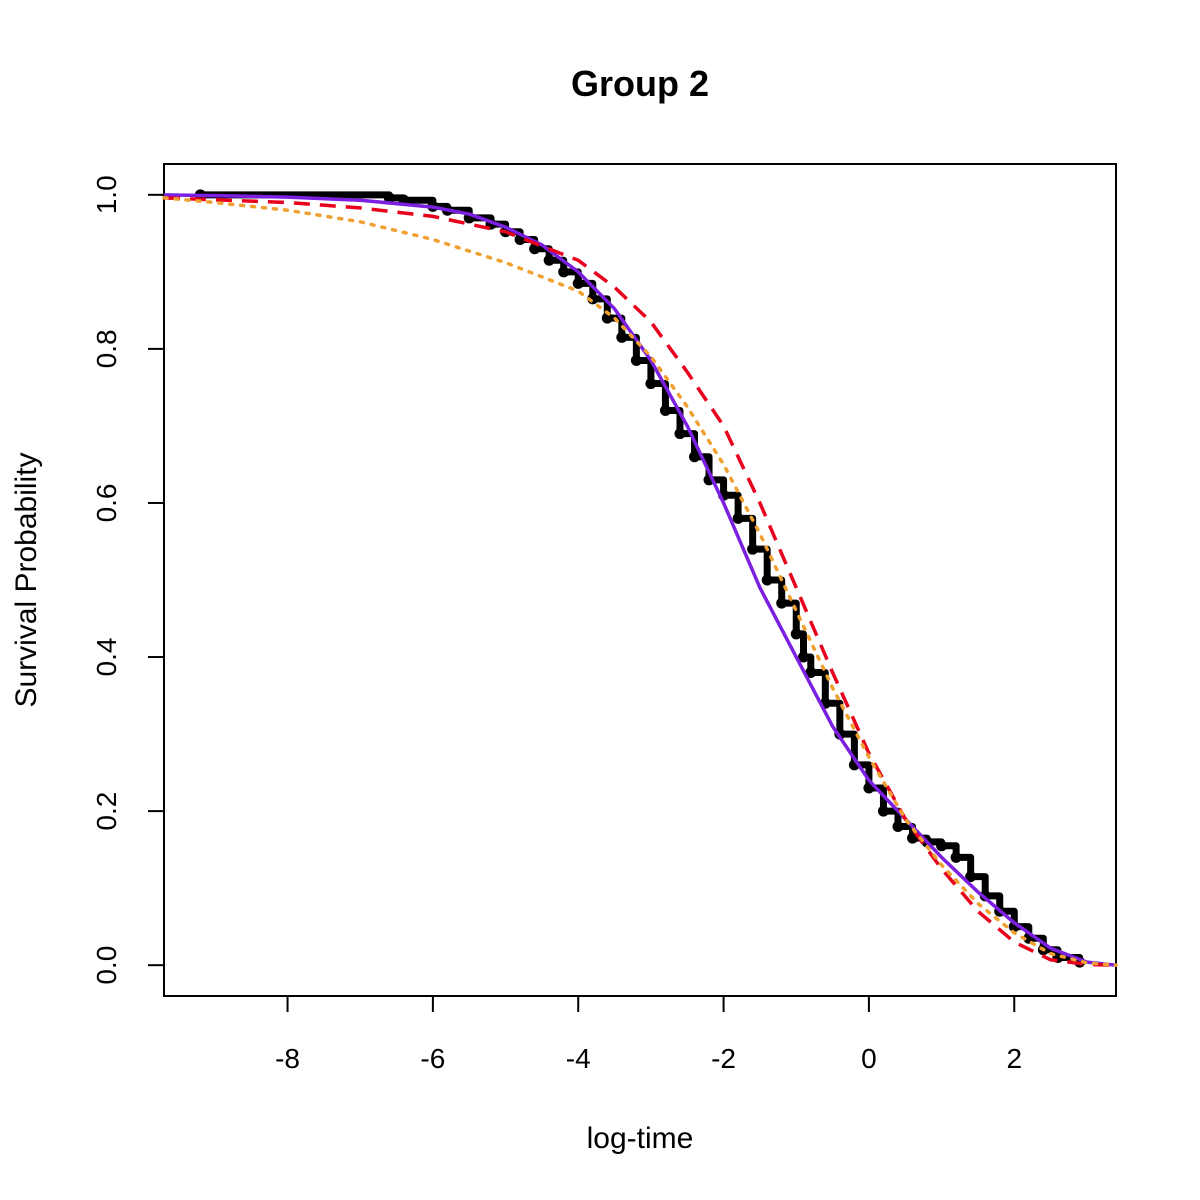 This screenshot has width=1200, height=1200. Describe the element at coordinates (432, 1058) in the screenshot. I see `x-tick-label: -6` at that location.